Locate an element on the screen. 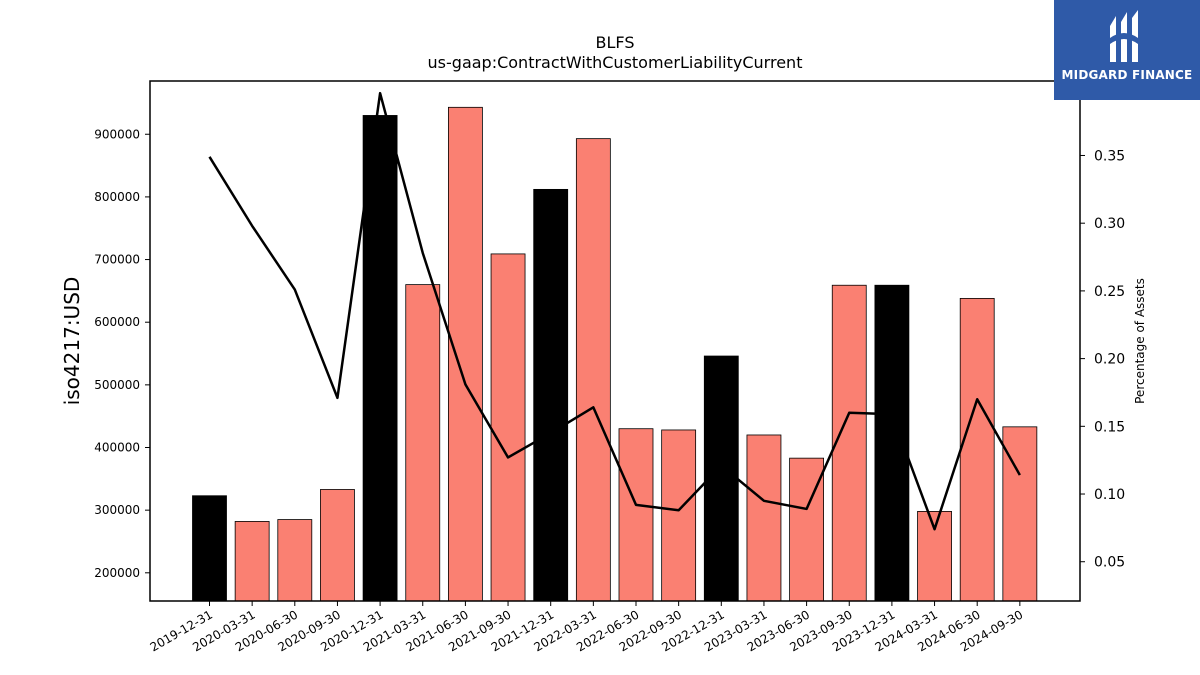 The width and height of the screenshot is (1200, 675). logo: MIDGARD FINANCE is located at coordinates (1127, 50).